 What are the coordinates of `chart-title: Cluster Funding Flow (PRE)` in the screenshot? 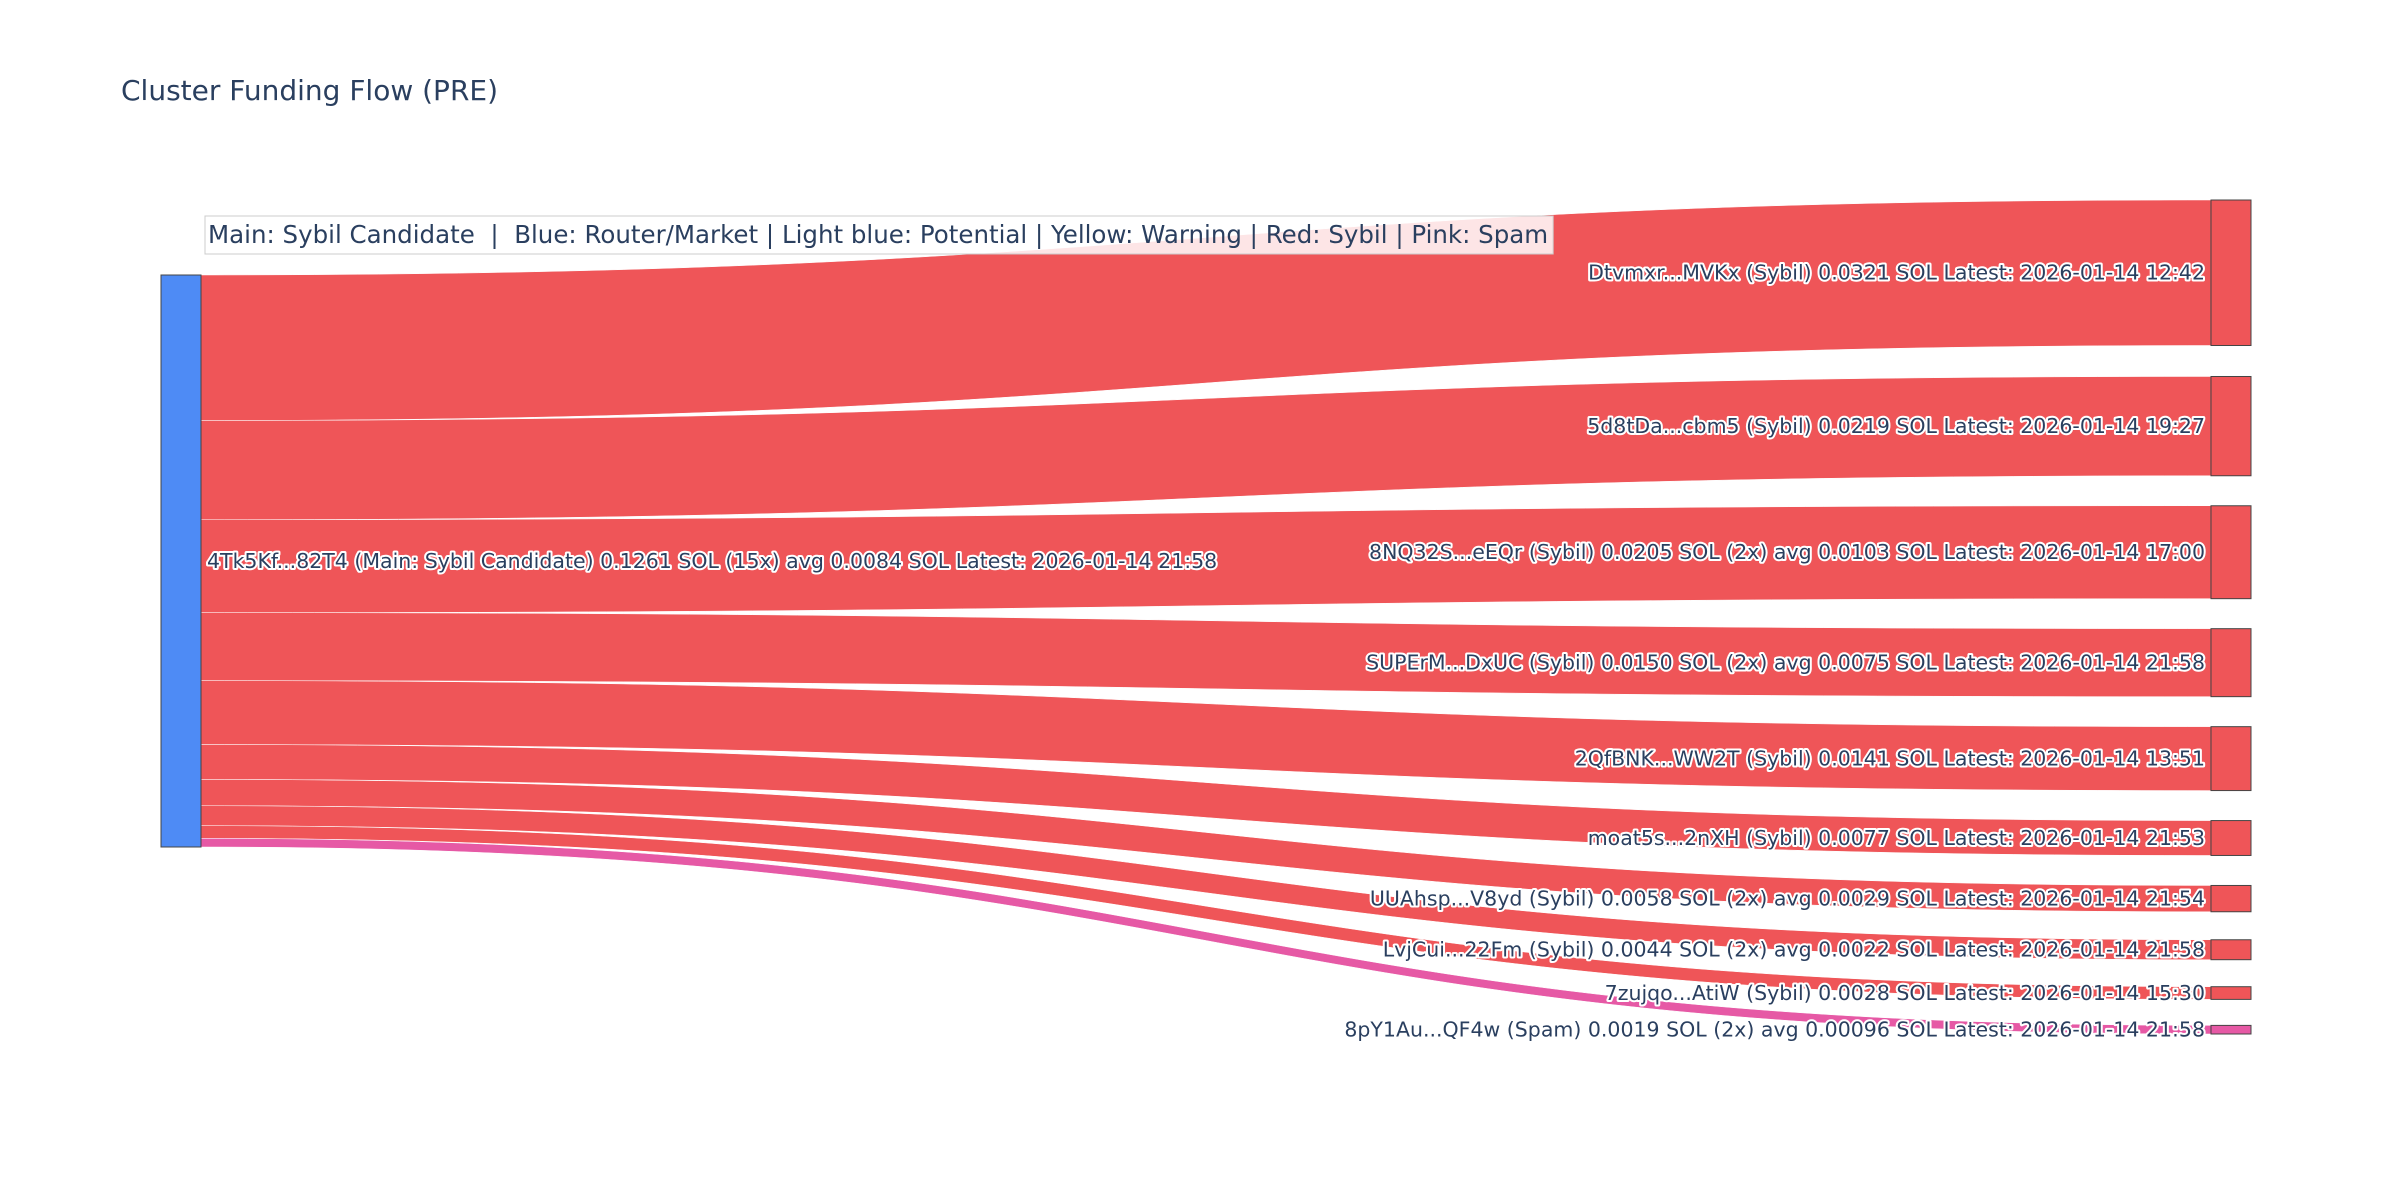 It's located at (309, 90).